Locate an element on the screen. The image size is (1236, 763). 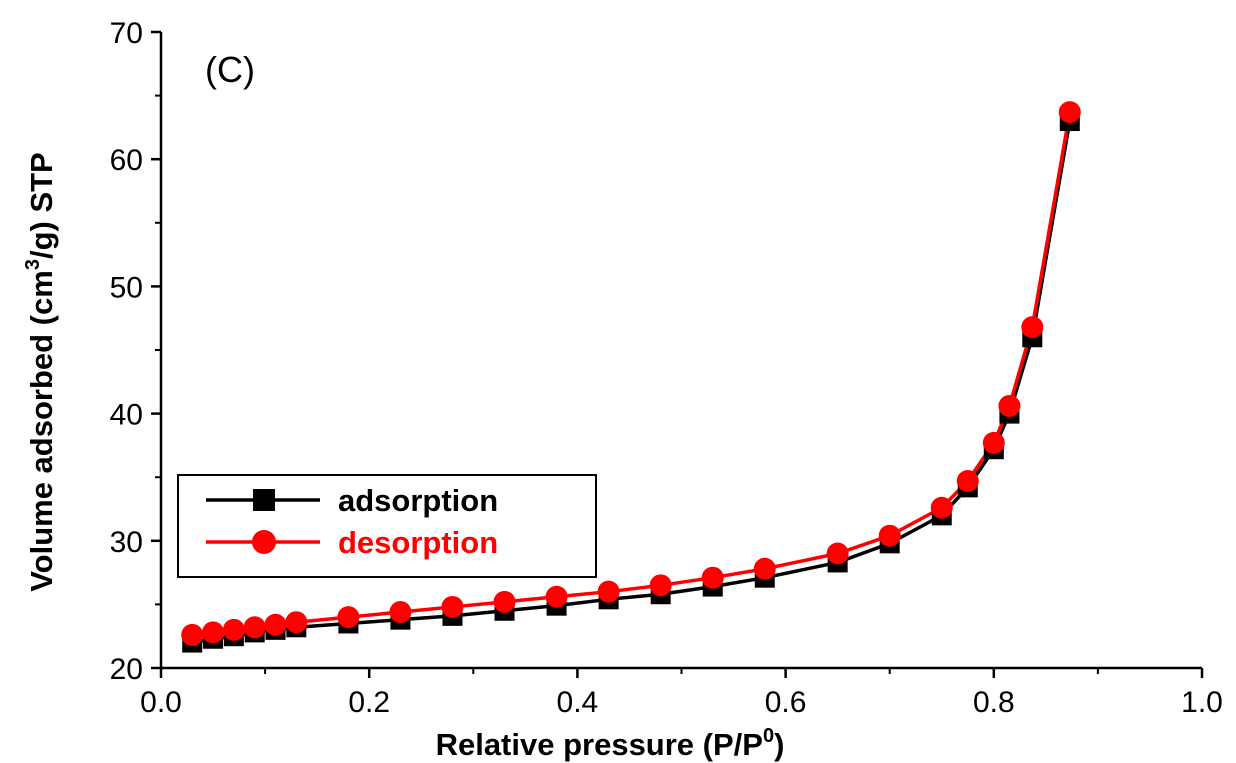
legend-entry-adsorption: adsorption is located at coordinates (352, 500).